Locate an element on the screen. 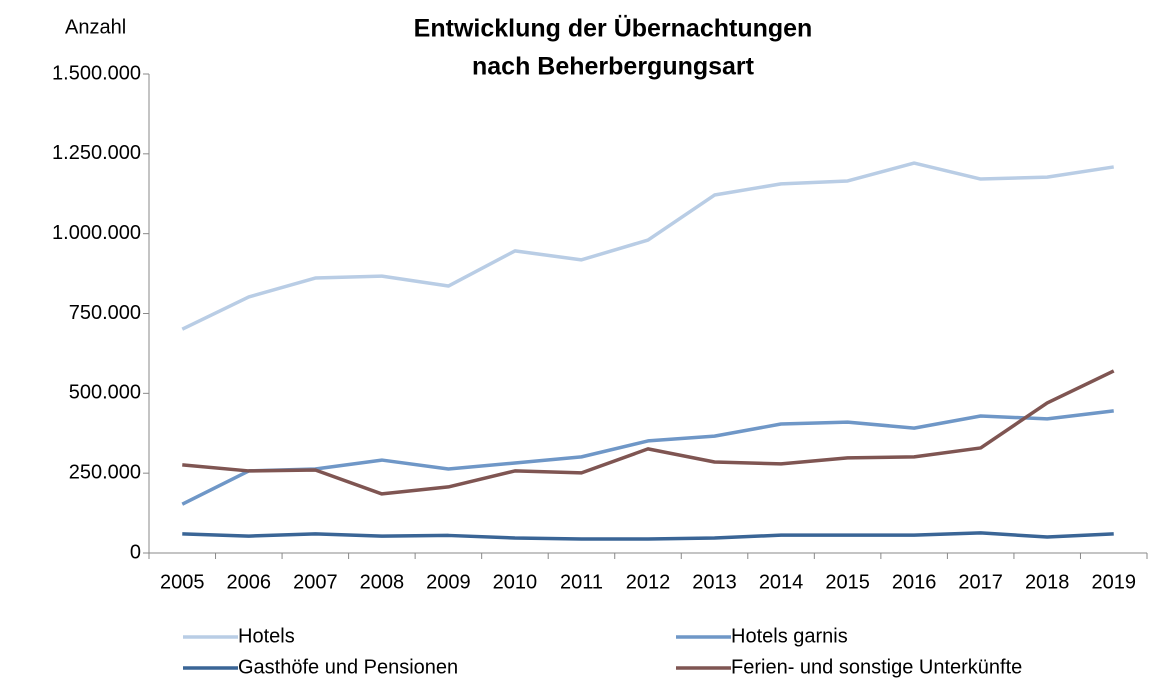 This screenshot has width=1150, height=688. x-tick-label: 2008 is located at coordinates (382, 582).